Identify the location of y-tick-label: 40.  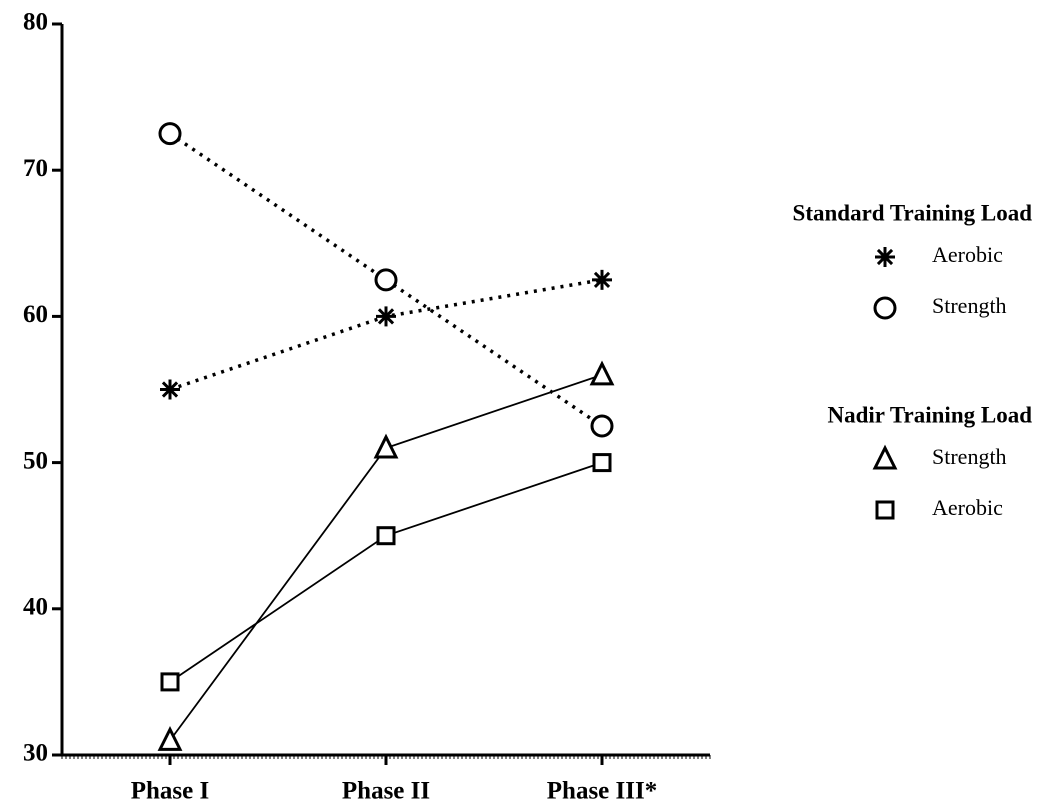
(35, 607).